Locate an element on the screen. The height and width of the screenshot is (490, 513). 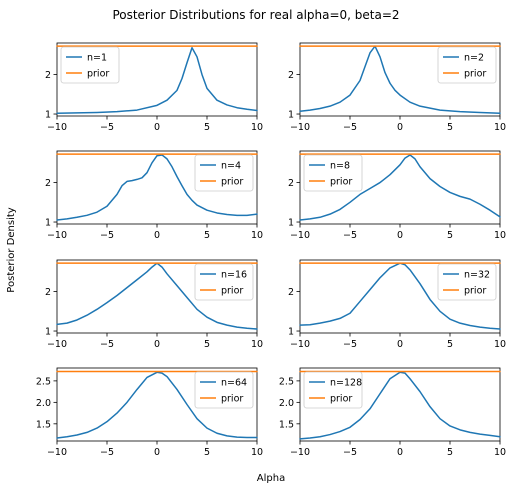
legend-entry: n=128 is located at coordinates (346, 383).